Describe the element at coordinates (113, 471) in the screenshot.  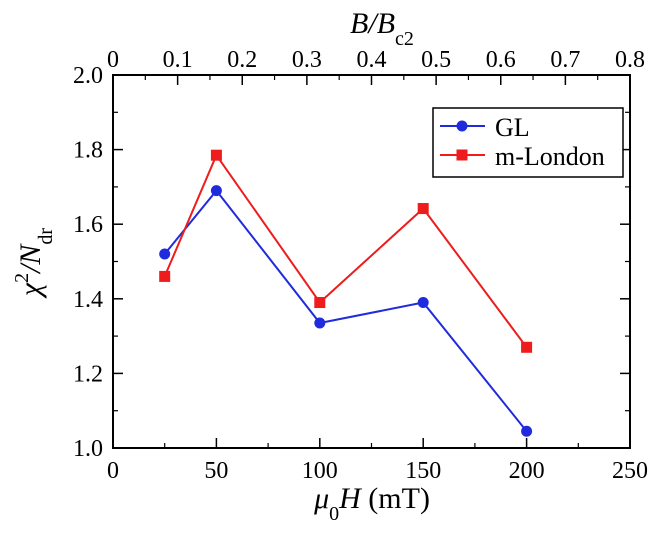
I see `x-tick-label: 0` at that location.